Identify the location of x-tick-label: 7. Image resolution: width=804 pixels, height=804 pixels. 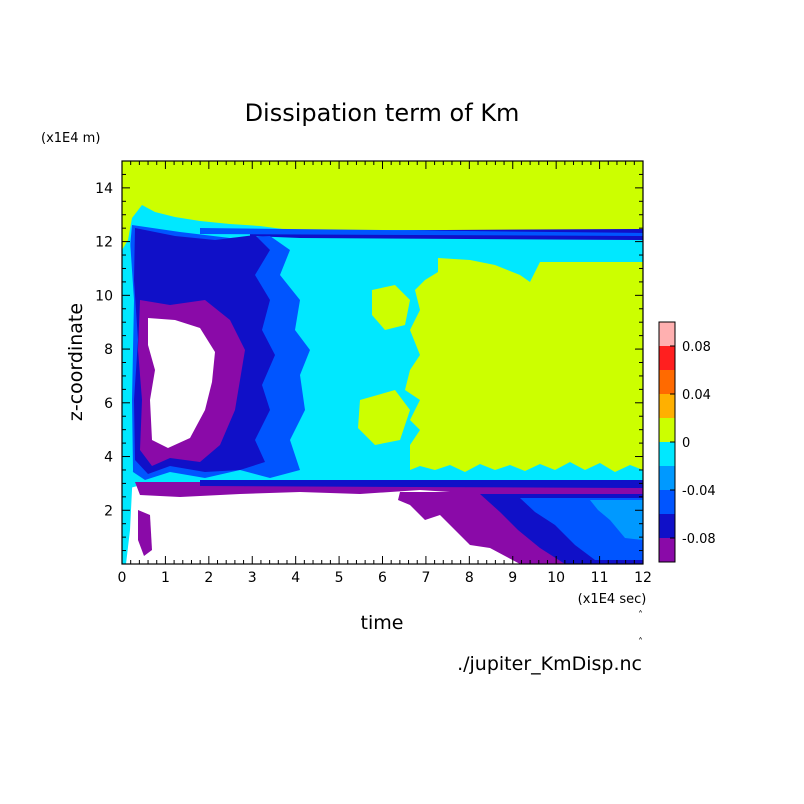
(425, 578).